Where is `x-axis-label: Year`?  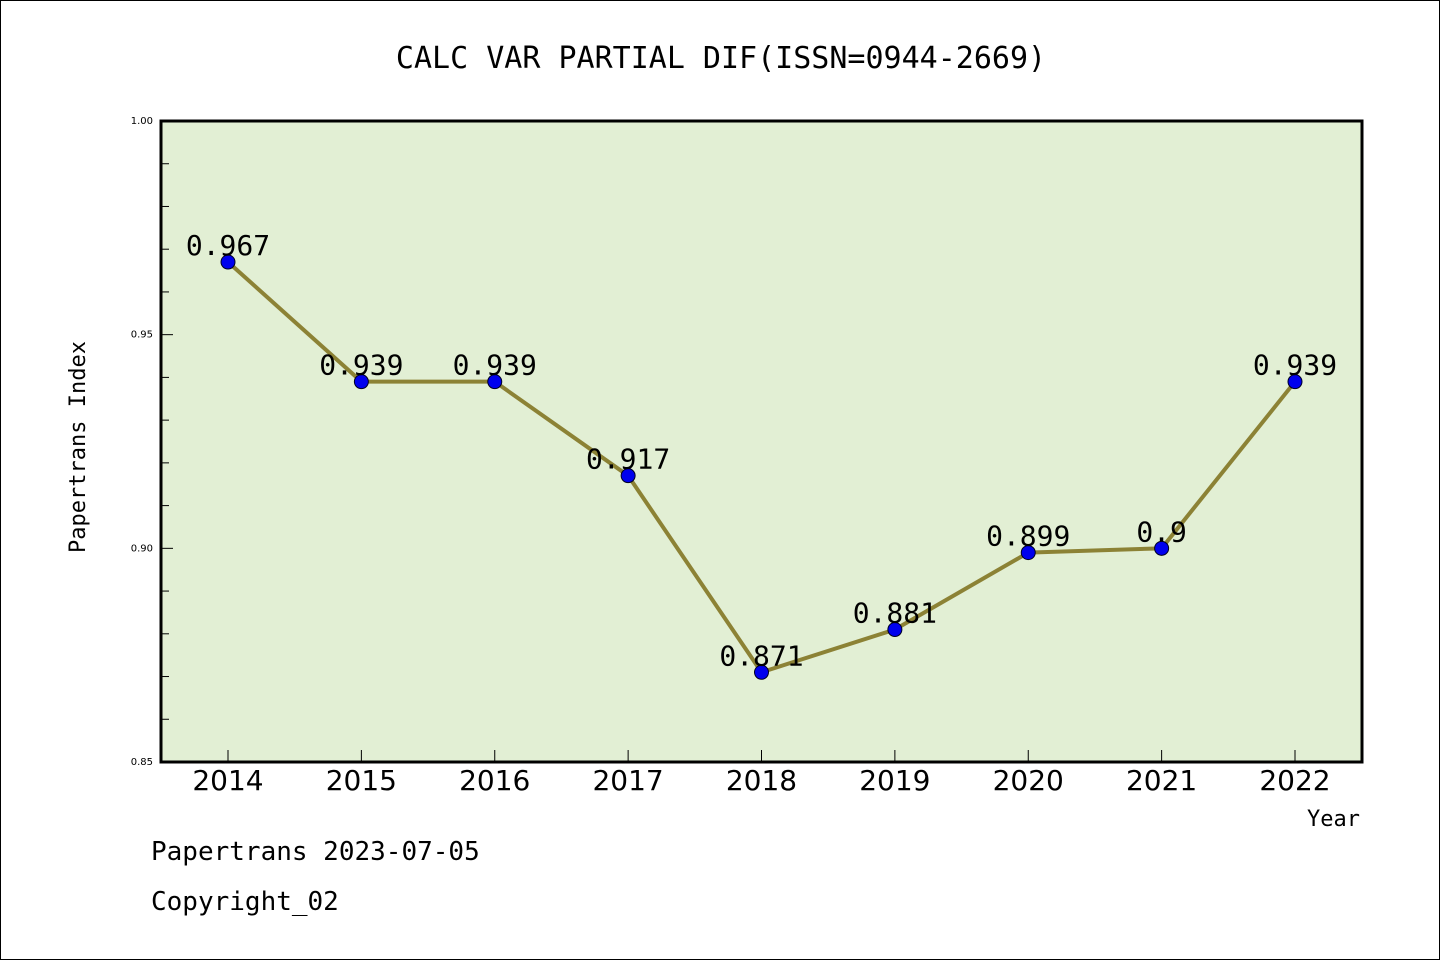
x-axis-label: Year is located at coordinates (1333, 819).